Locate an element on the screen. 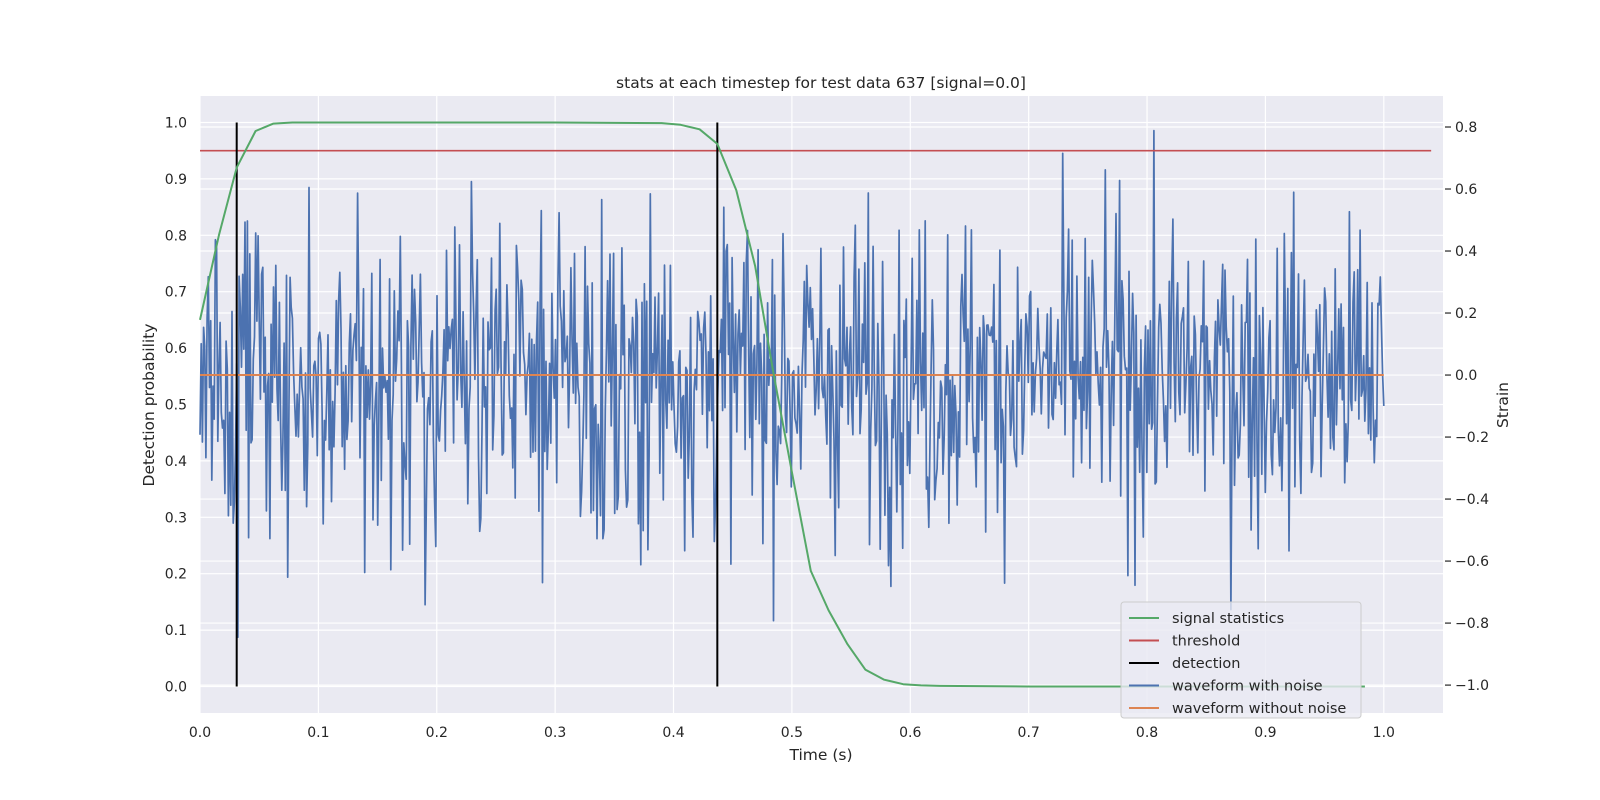  right-y-tick-label: 0.2 is located at coordinates (1466, 314).